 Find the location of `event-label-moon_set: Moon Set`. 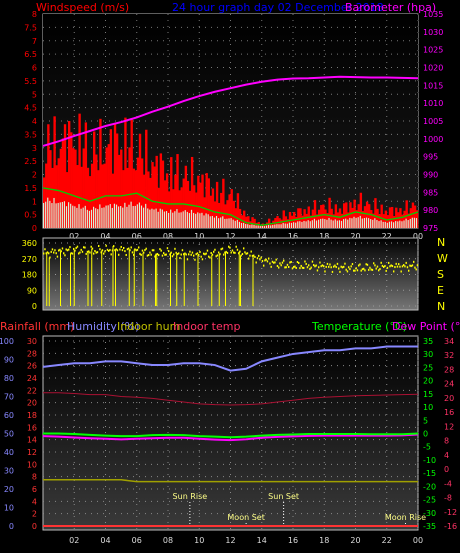

event-label-moon_set: Moon Set is located at coordinates (245, 517).